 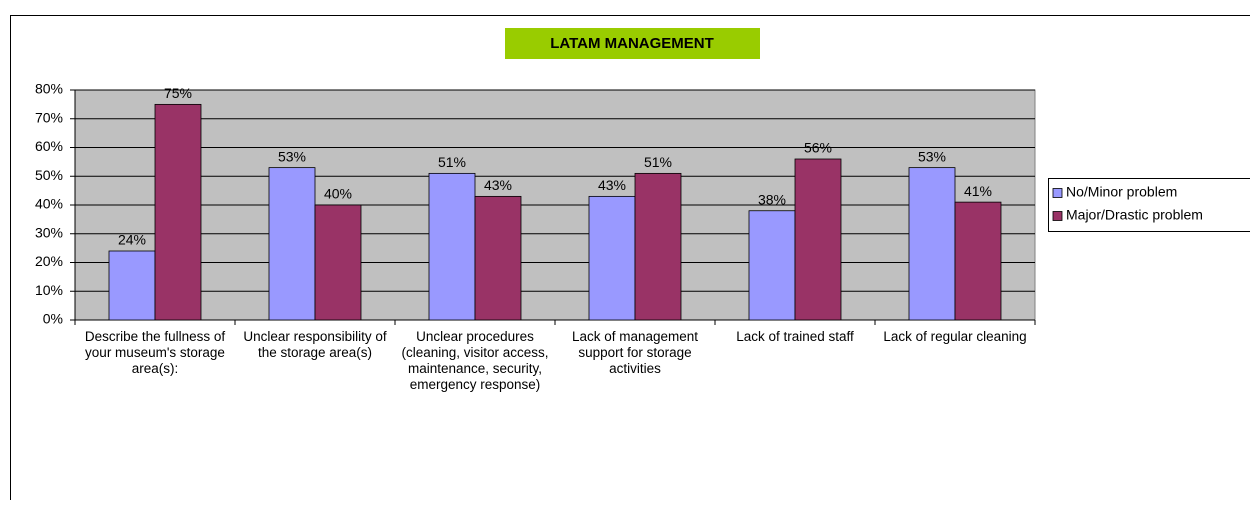 What do you see at coordinates (178, 93) in the screenshot?
I see `value-label: 75%` at bounding box center [178, 93].